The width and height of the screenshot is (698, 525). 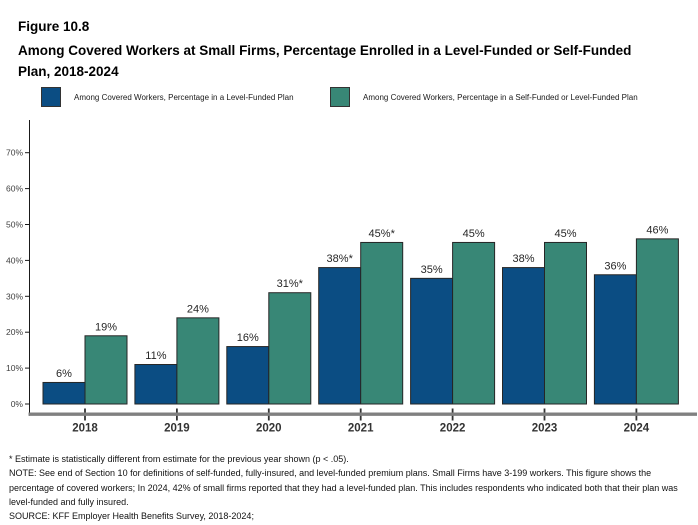 What do you see at coordinates (14, 225) in the screenshot?
I see `y-tick-label: 50%` at bounding box center [14, 225].